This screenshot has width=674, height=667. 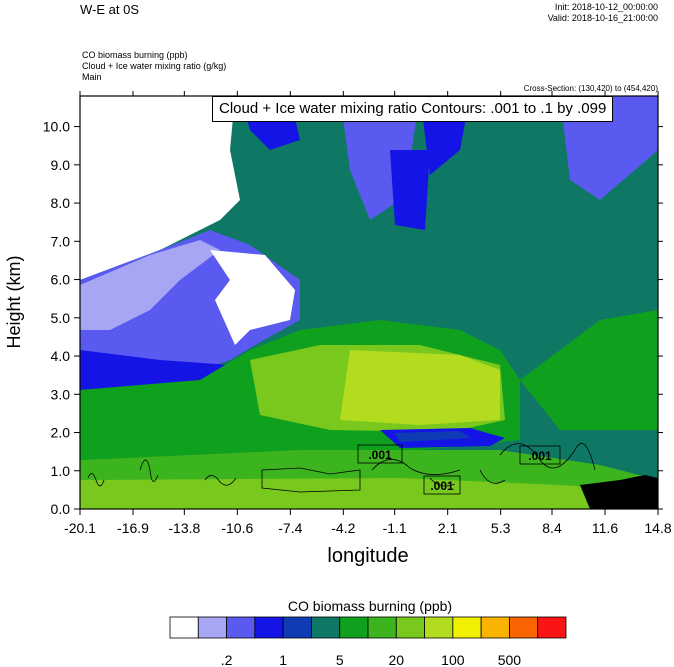 What do you see at coordinates (657, 528) in the screenshot?
I see `x-tick-label: 14.8` at bounding box center [657, 528].